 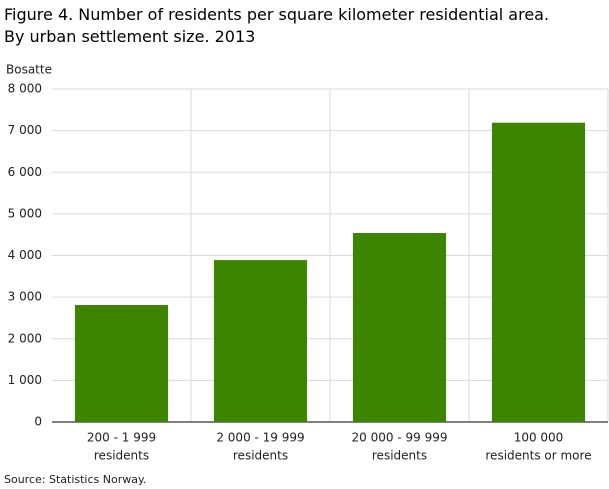 What do you see at coordinates (25, 172) in the screenshot?
I see `y-tick-label: 6 000` at bounding box center [25, 172].